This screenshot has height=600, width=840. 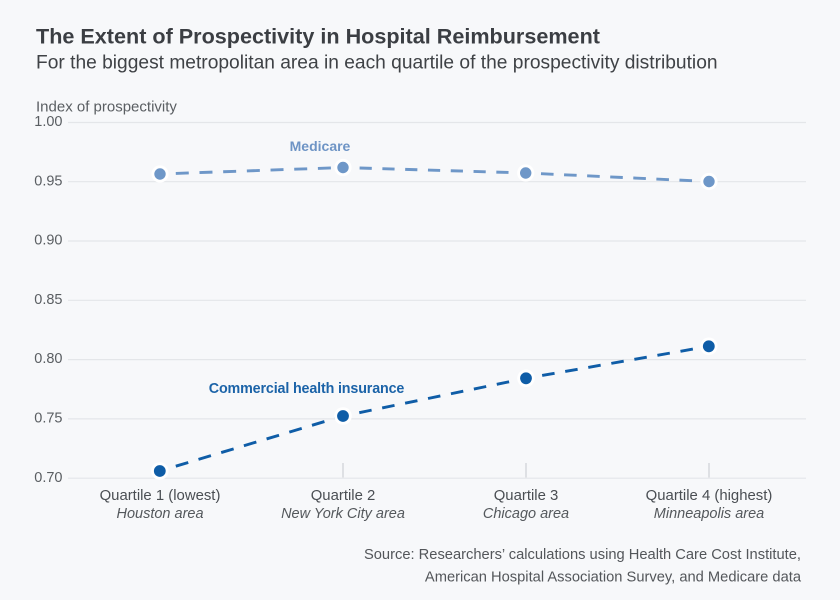 What do you see at coordinates (307, 389) in the screenshot?
I see `svg-text: Commercial health insurance` at bounding box center [307, 389].